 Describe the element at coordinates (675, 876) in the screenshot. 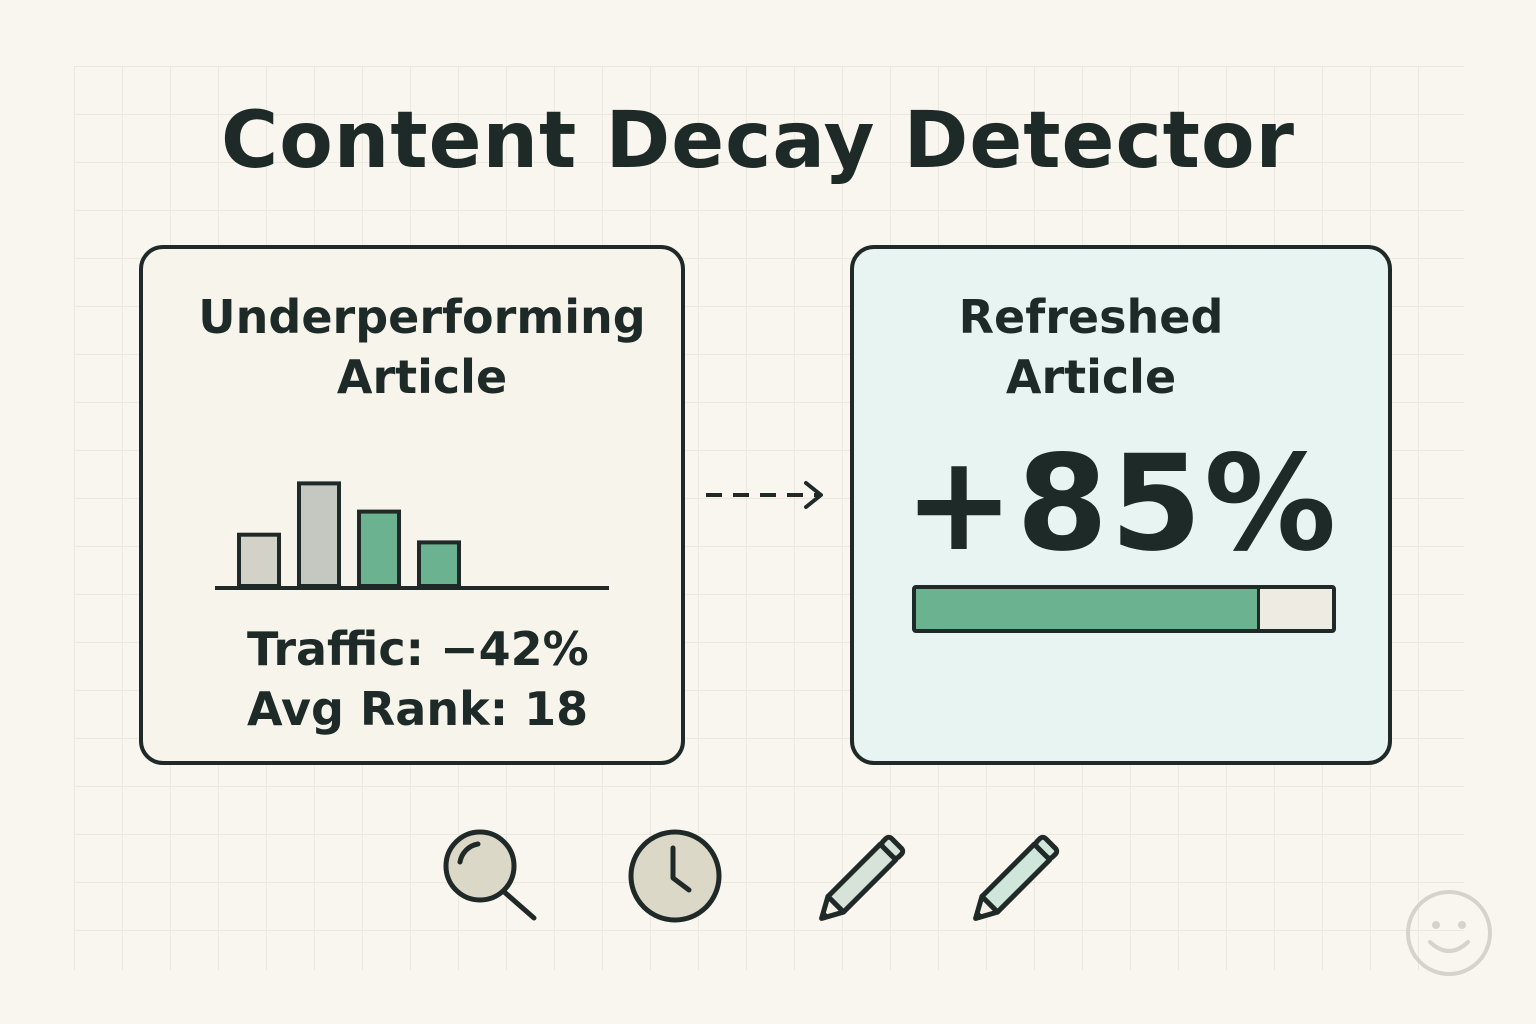

I see `clock-icon` at that location.